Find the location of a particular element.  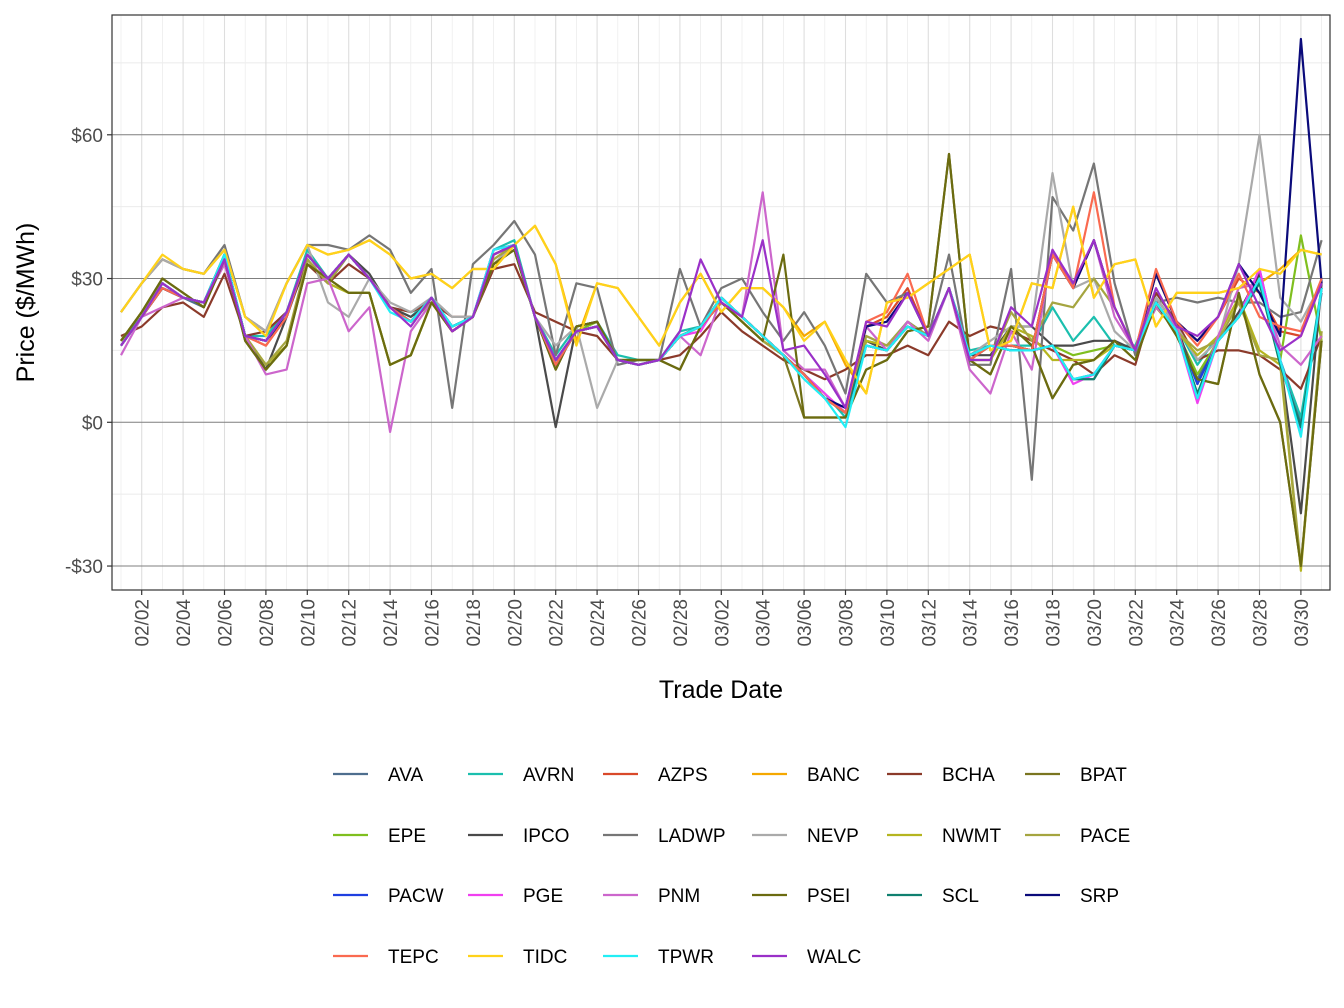

legend-label-ipco: IPCO is located at coordinates (546, 836).